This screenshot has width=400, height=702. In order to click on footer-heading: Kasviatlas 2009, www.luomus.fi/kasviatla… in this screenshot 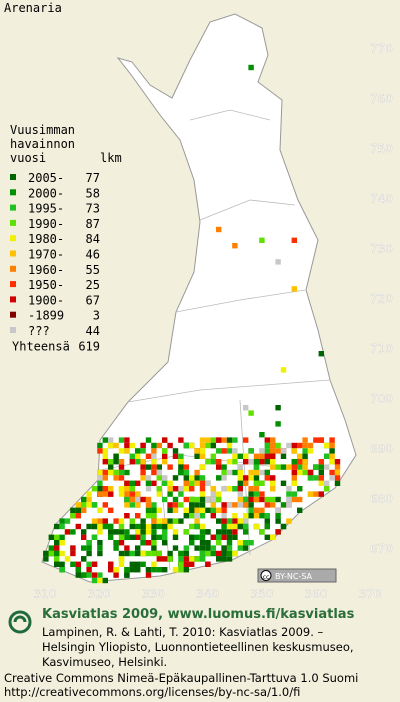, I will do `click(198, 614)`.